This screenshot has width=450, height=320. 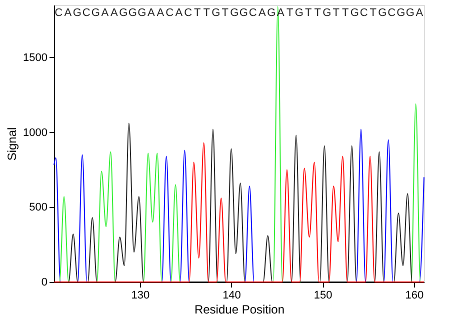 What do you see at coordinates (239, 309) in the screenshot?
I see `x-axis-title: Residue Position` at bounding box center [239, 309].